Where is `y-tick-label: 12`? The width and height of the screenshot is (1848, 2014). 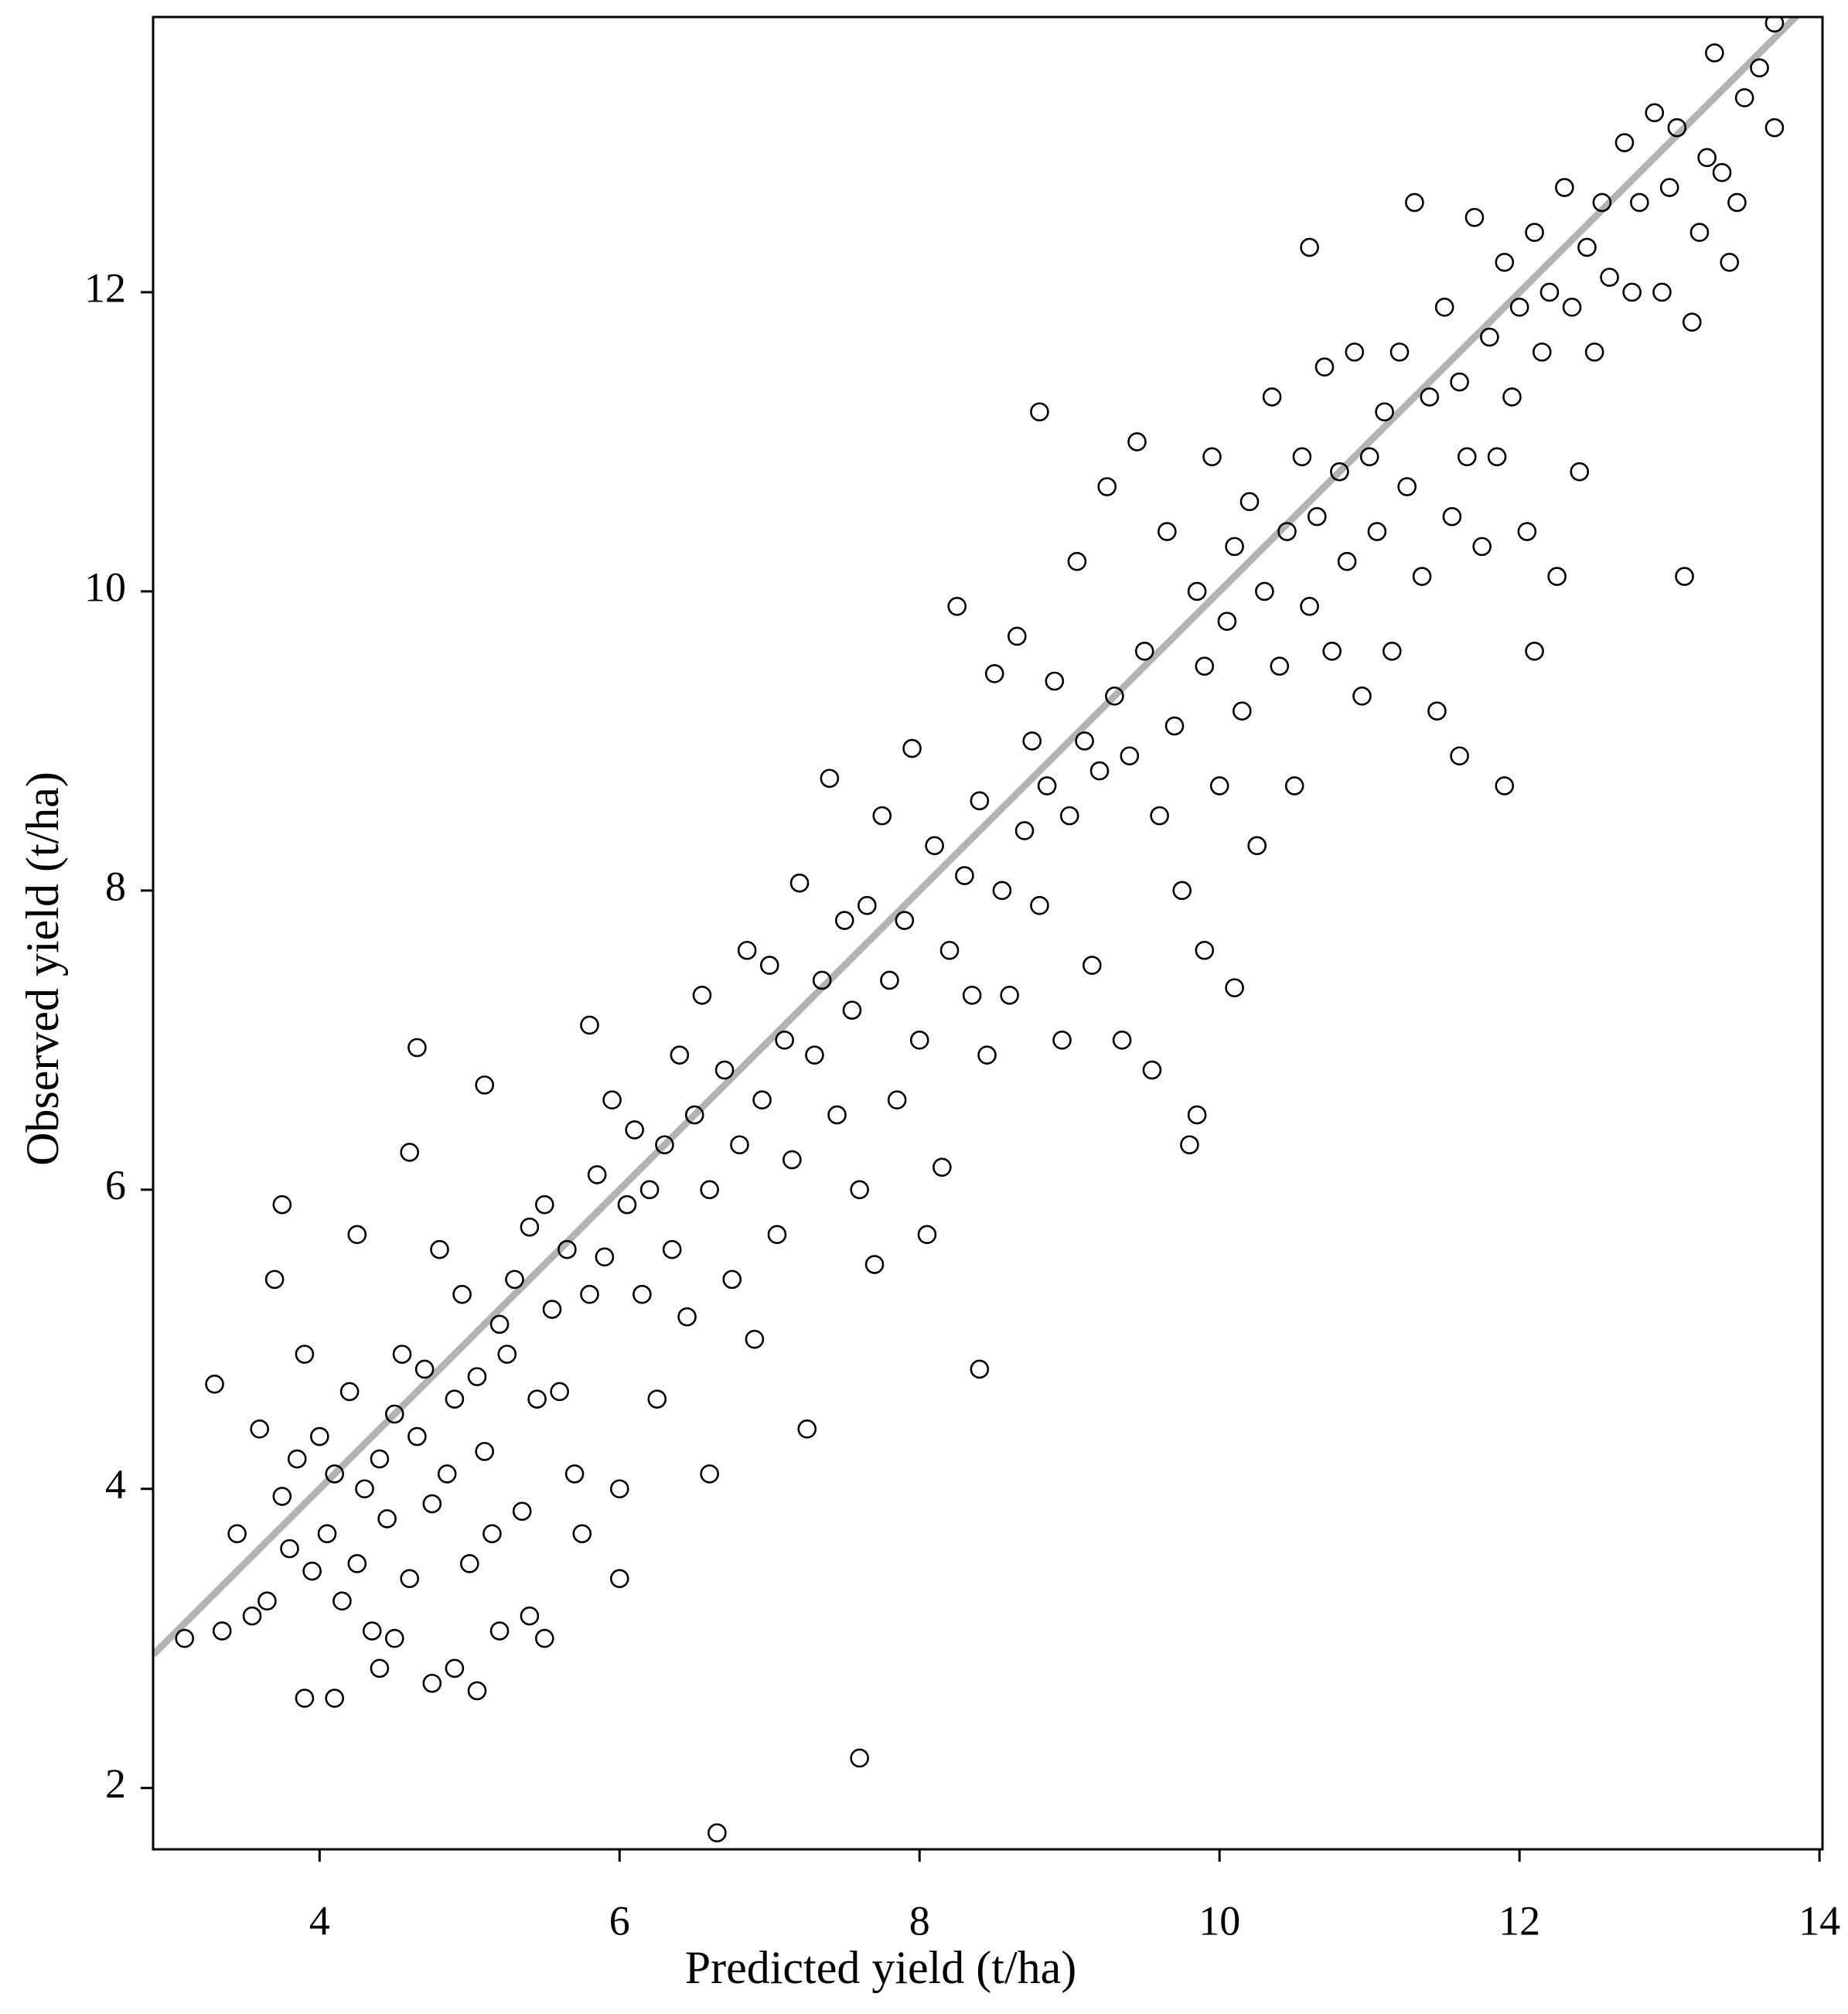 y-tick-label: 12 is located at coordinates (105, 287).